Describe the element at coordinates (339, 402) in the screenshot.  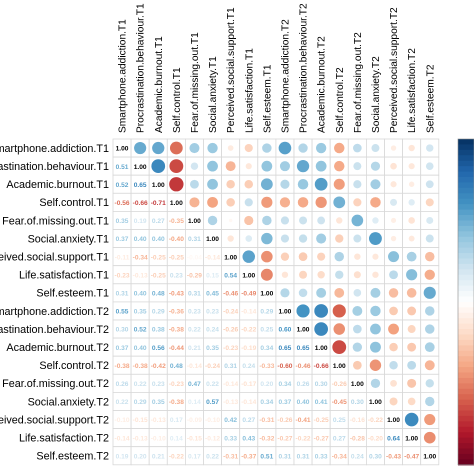
I see `correlation-value: -0.45` at that location.